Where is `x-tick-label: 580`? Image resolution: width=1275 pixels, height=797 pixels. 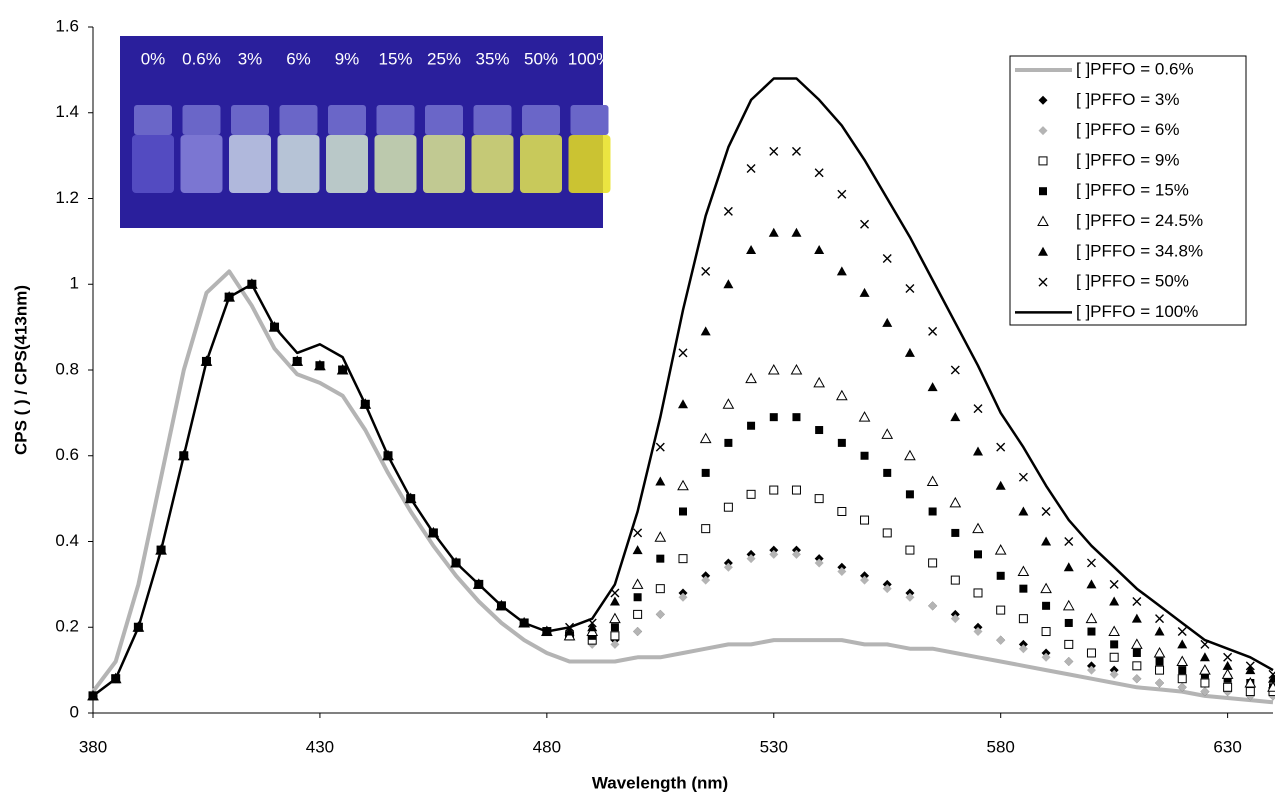
x-tick-label: 580 is located at coordinates (1001, 746).